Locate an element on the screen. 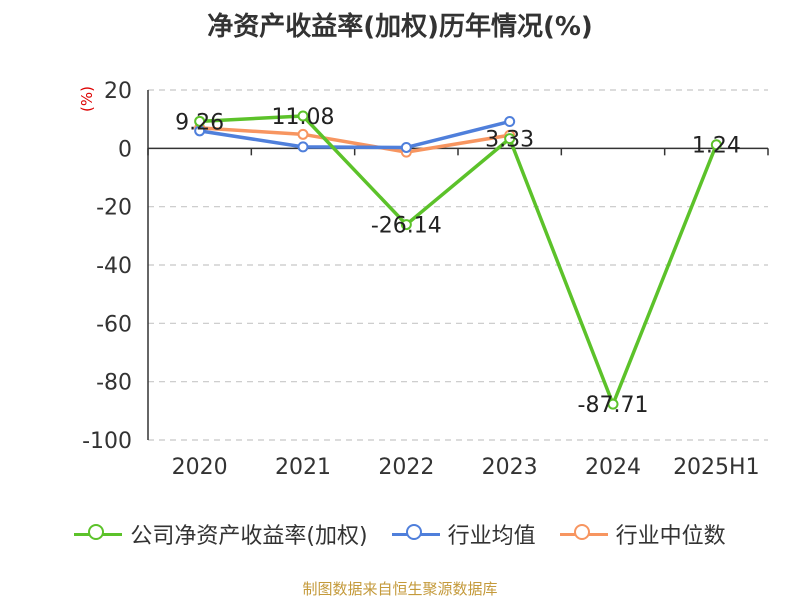 The width and height of the screenshot is (800, 600). data-label: -87.71 is located at coordinates (613, 405).